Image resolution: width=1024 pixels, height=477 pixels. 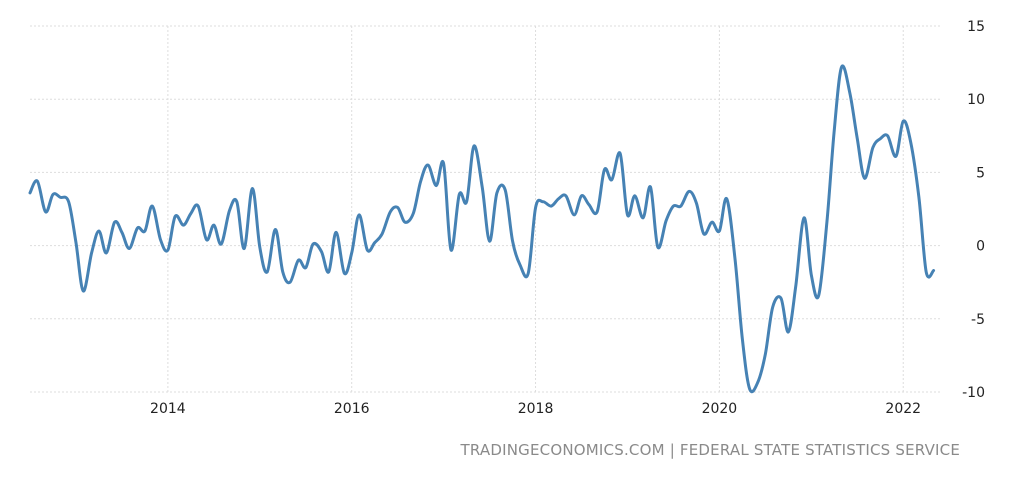 What do you see at coordinates (976, 27) in the screenshot?
I see `y-tick-label: 15` at bounding box center [976, 27].